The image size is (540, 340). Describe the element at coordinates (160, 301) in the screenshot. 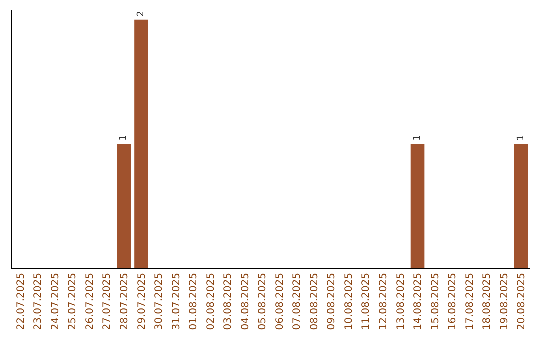

I see `x-tick-label: 30.07.2025` at that location.